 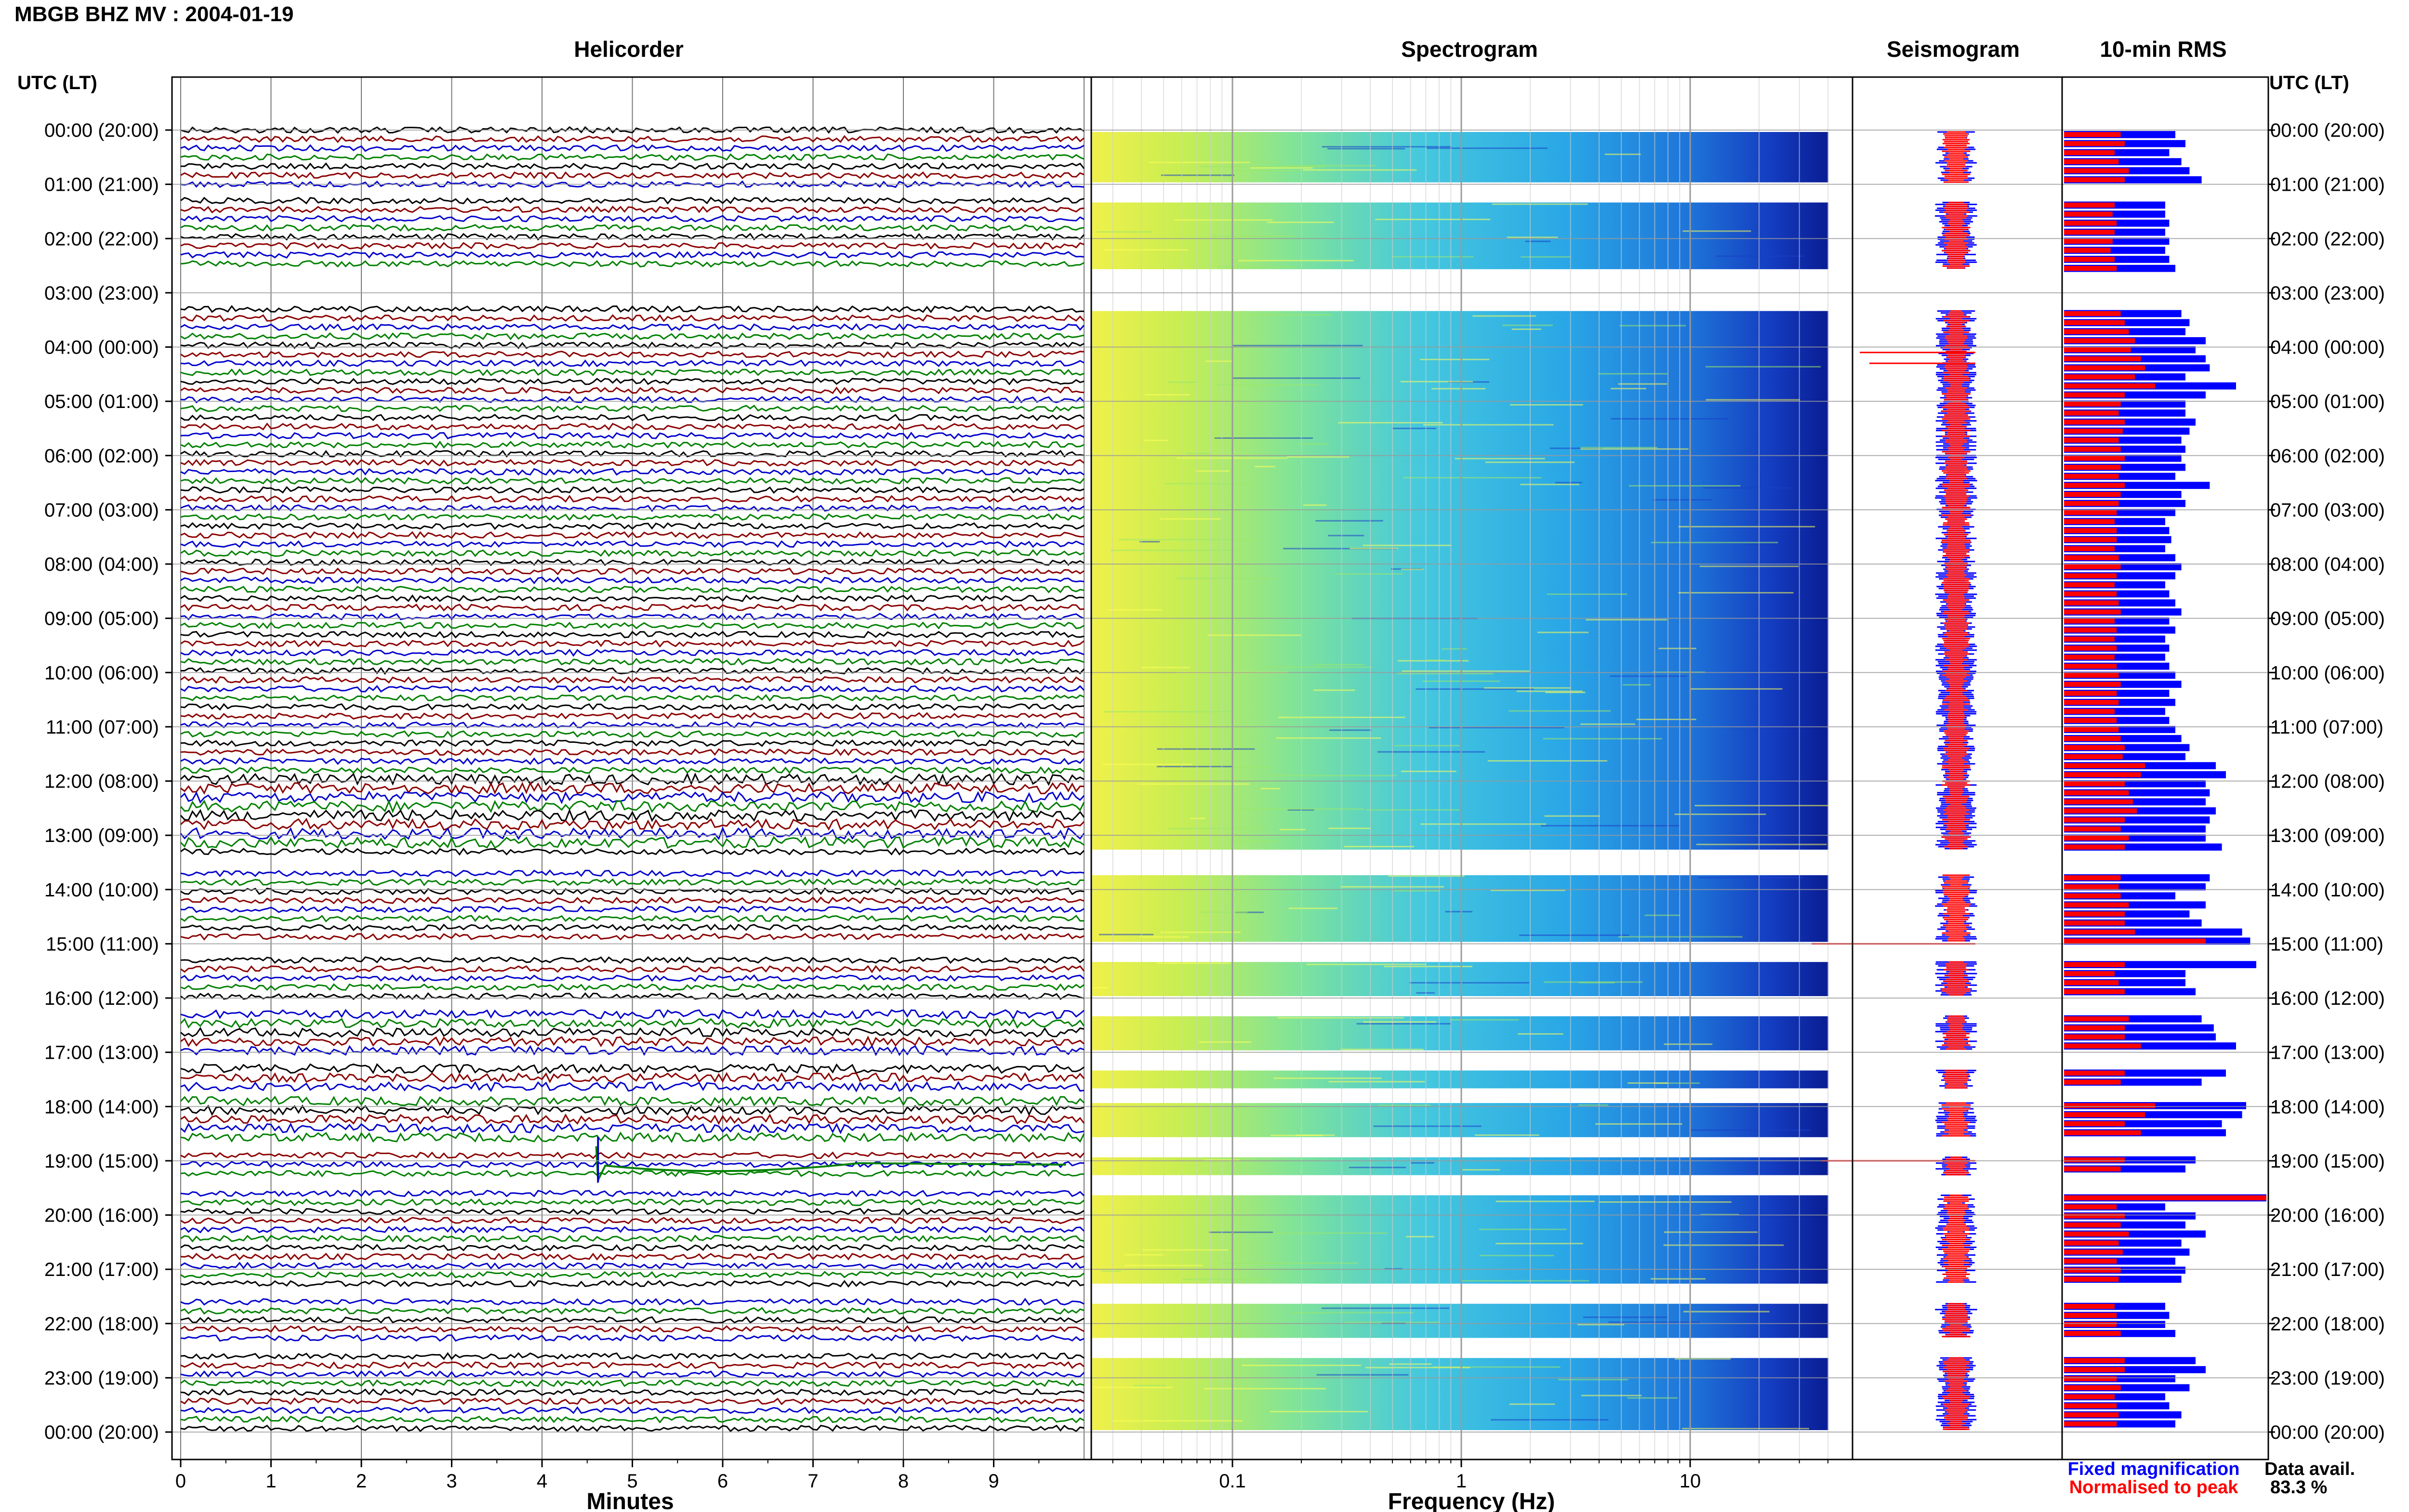 What do you see at coordinates (2165, 779) in the screenshot?
I see `rms-panel` at bounding box center [2165, 779].